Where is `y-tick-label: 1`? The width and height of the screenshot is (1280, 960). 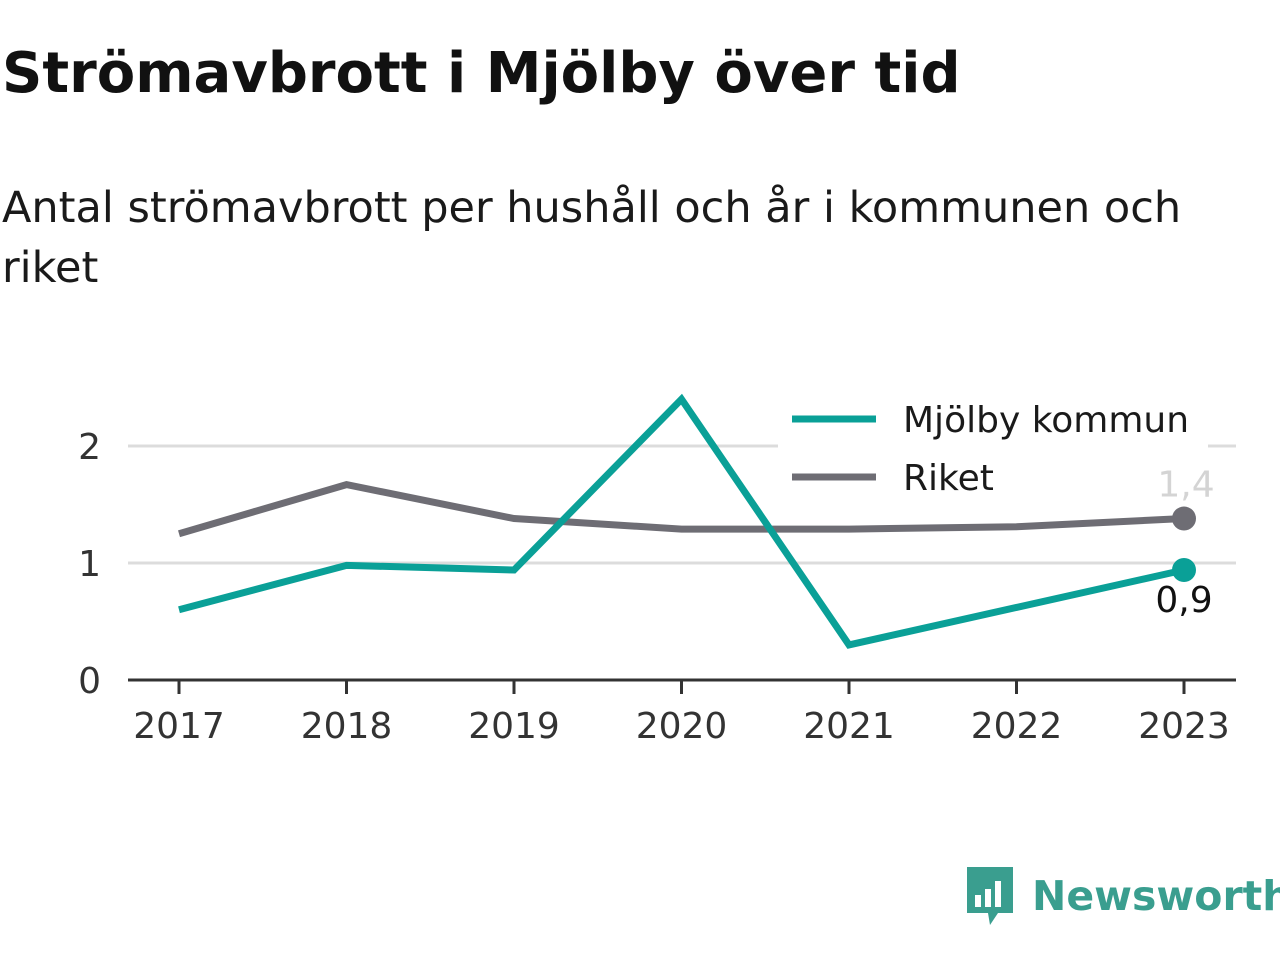 y-tick-label: 1 is located at coordinates (89, 564).